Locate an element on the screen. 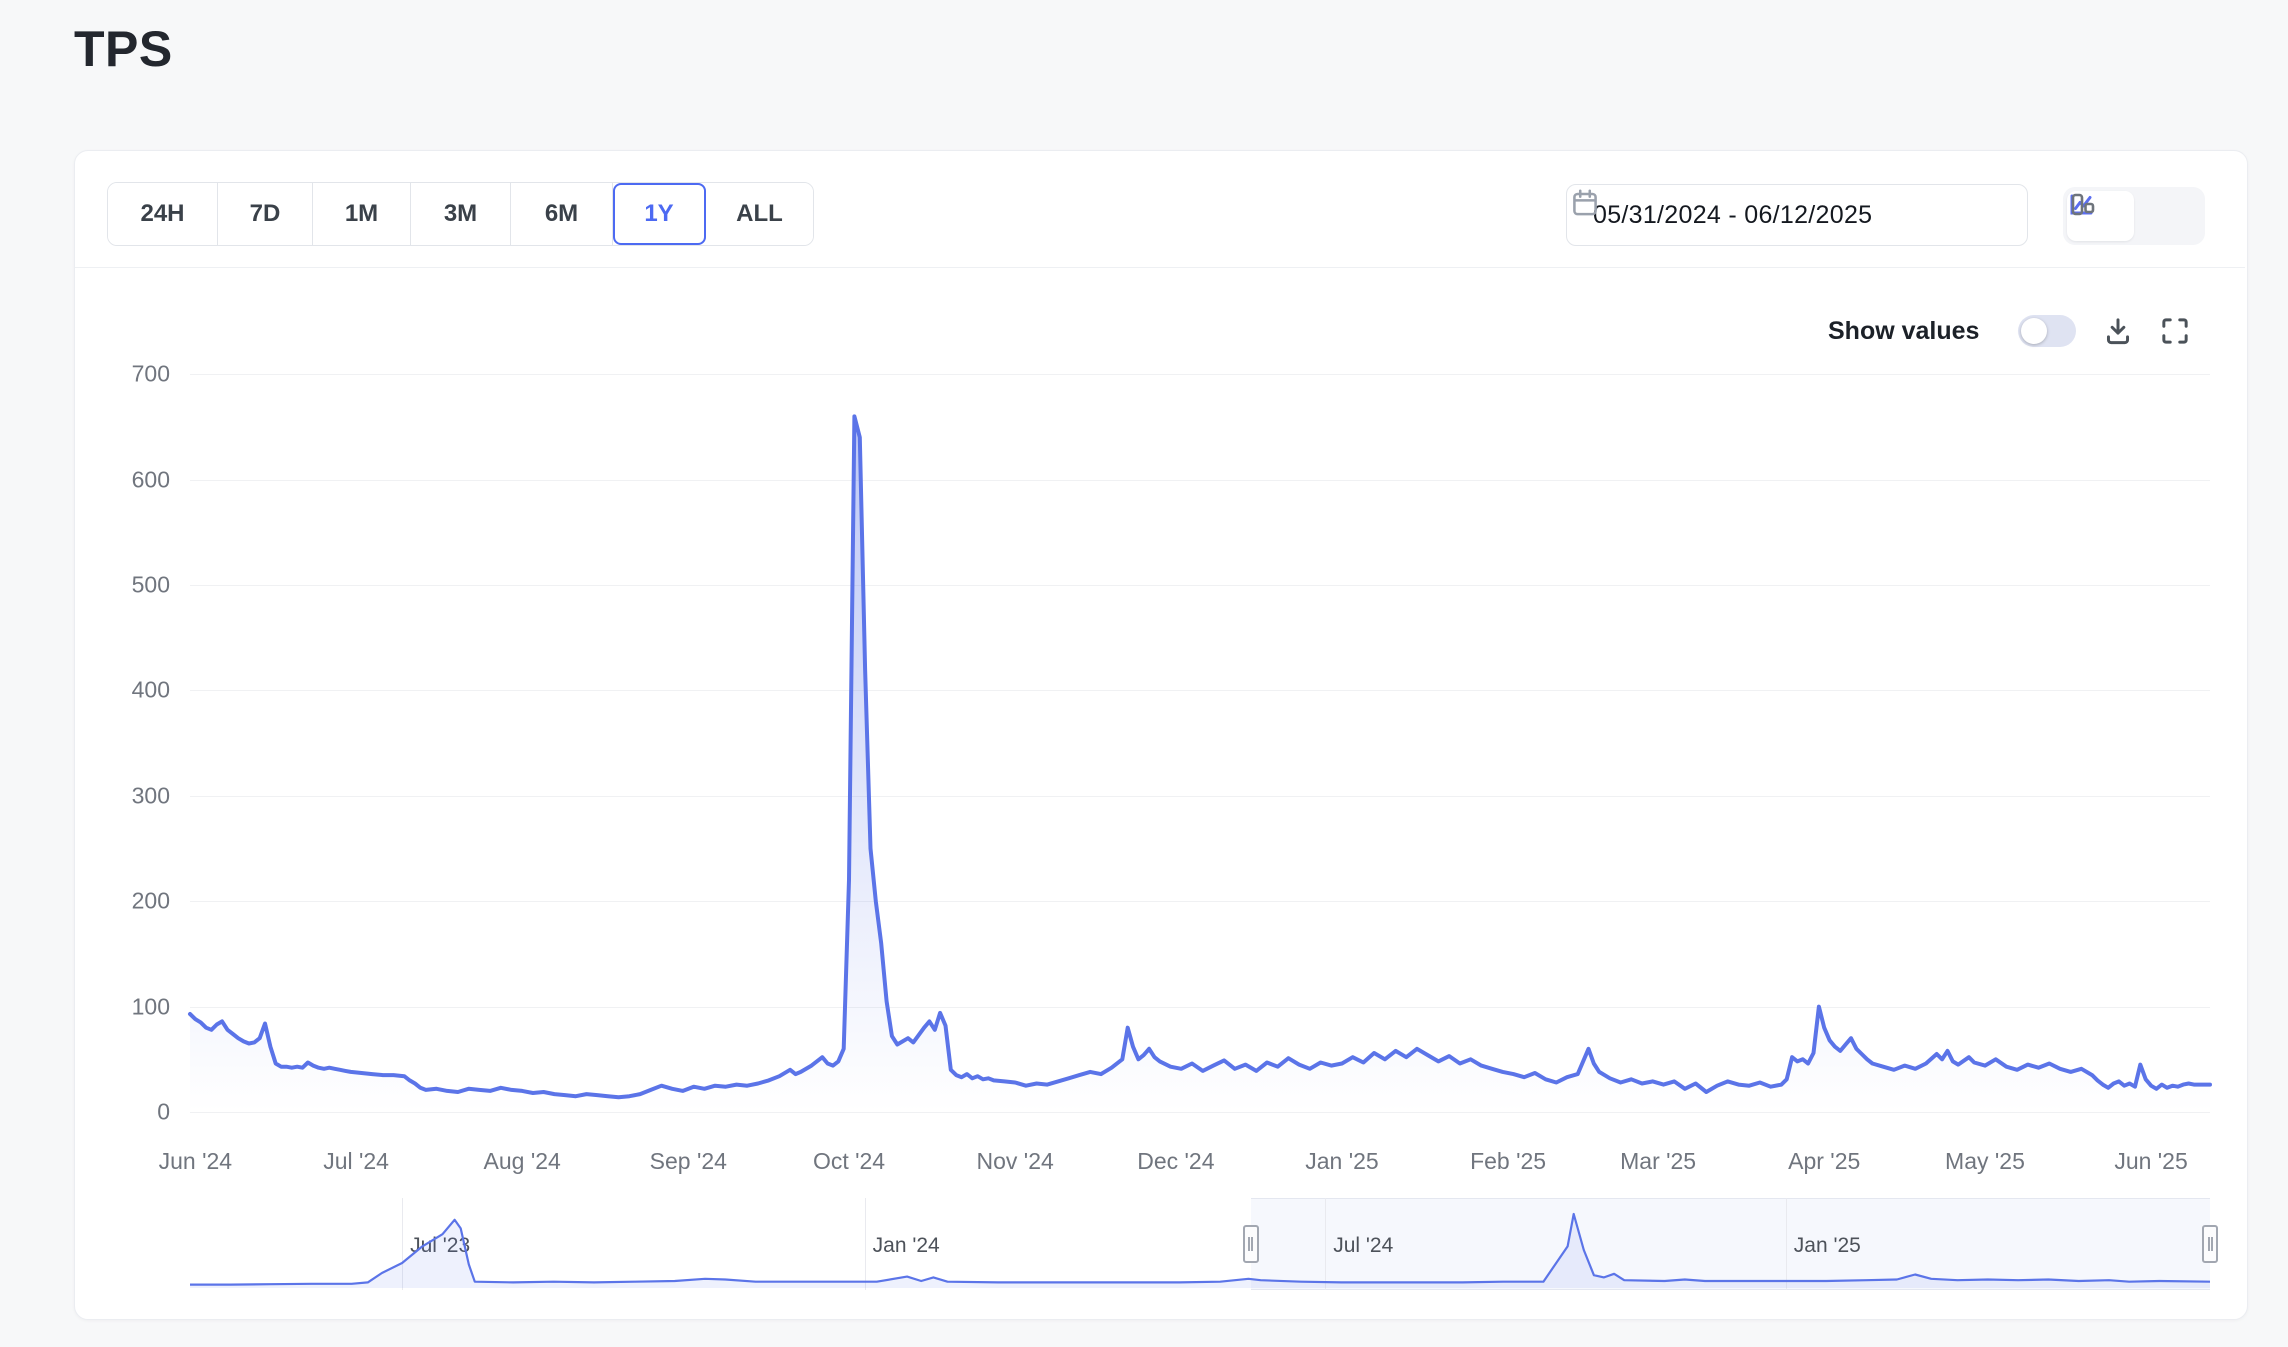 The width and height of the screenshot is (2288, 1347). x-axis-label-5: Oct '24 is located at coordinates (849, 1161).